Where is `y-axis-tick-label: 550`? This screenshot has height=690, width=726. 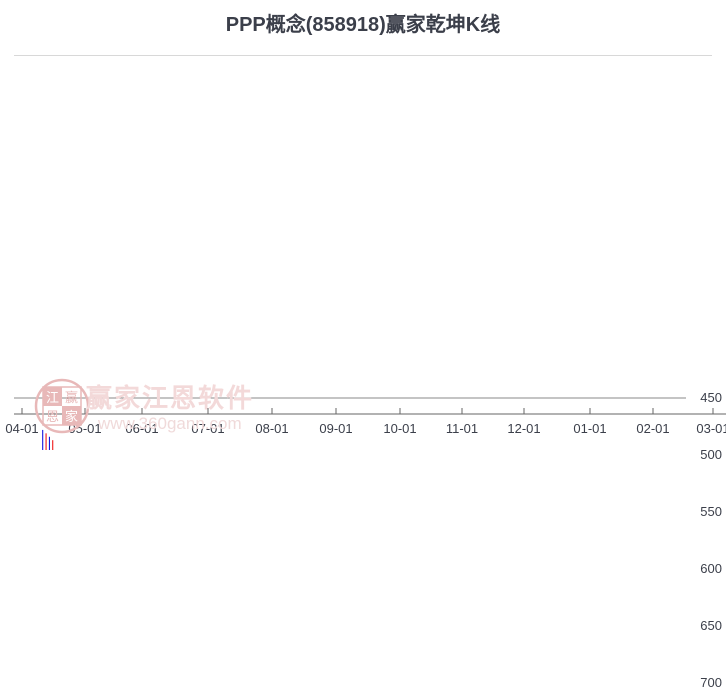
y-axis-tick-label: 550 is located at coordinates (711, 511).